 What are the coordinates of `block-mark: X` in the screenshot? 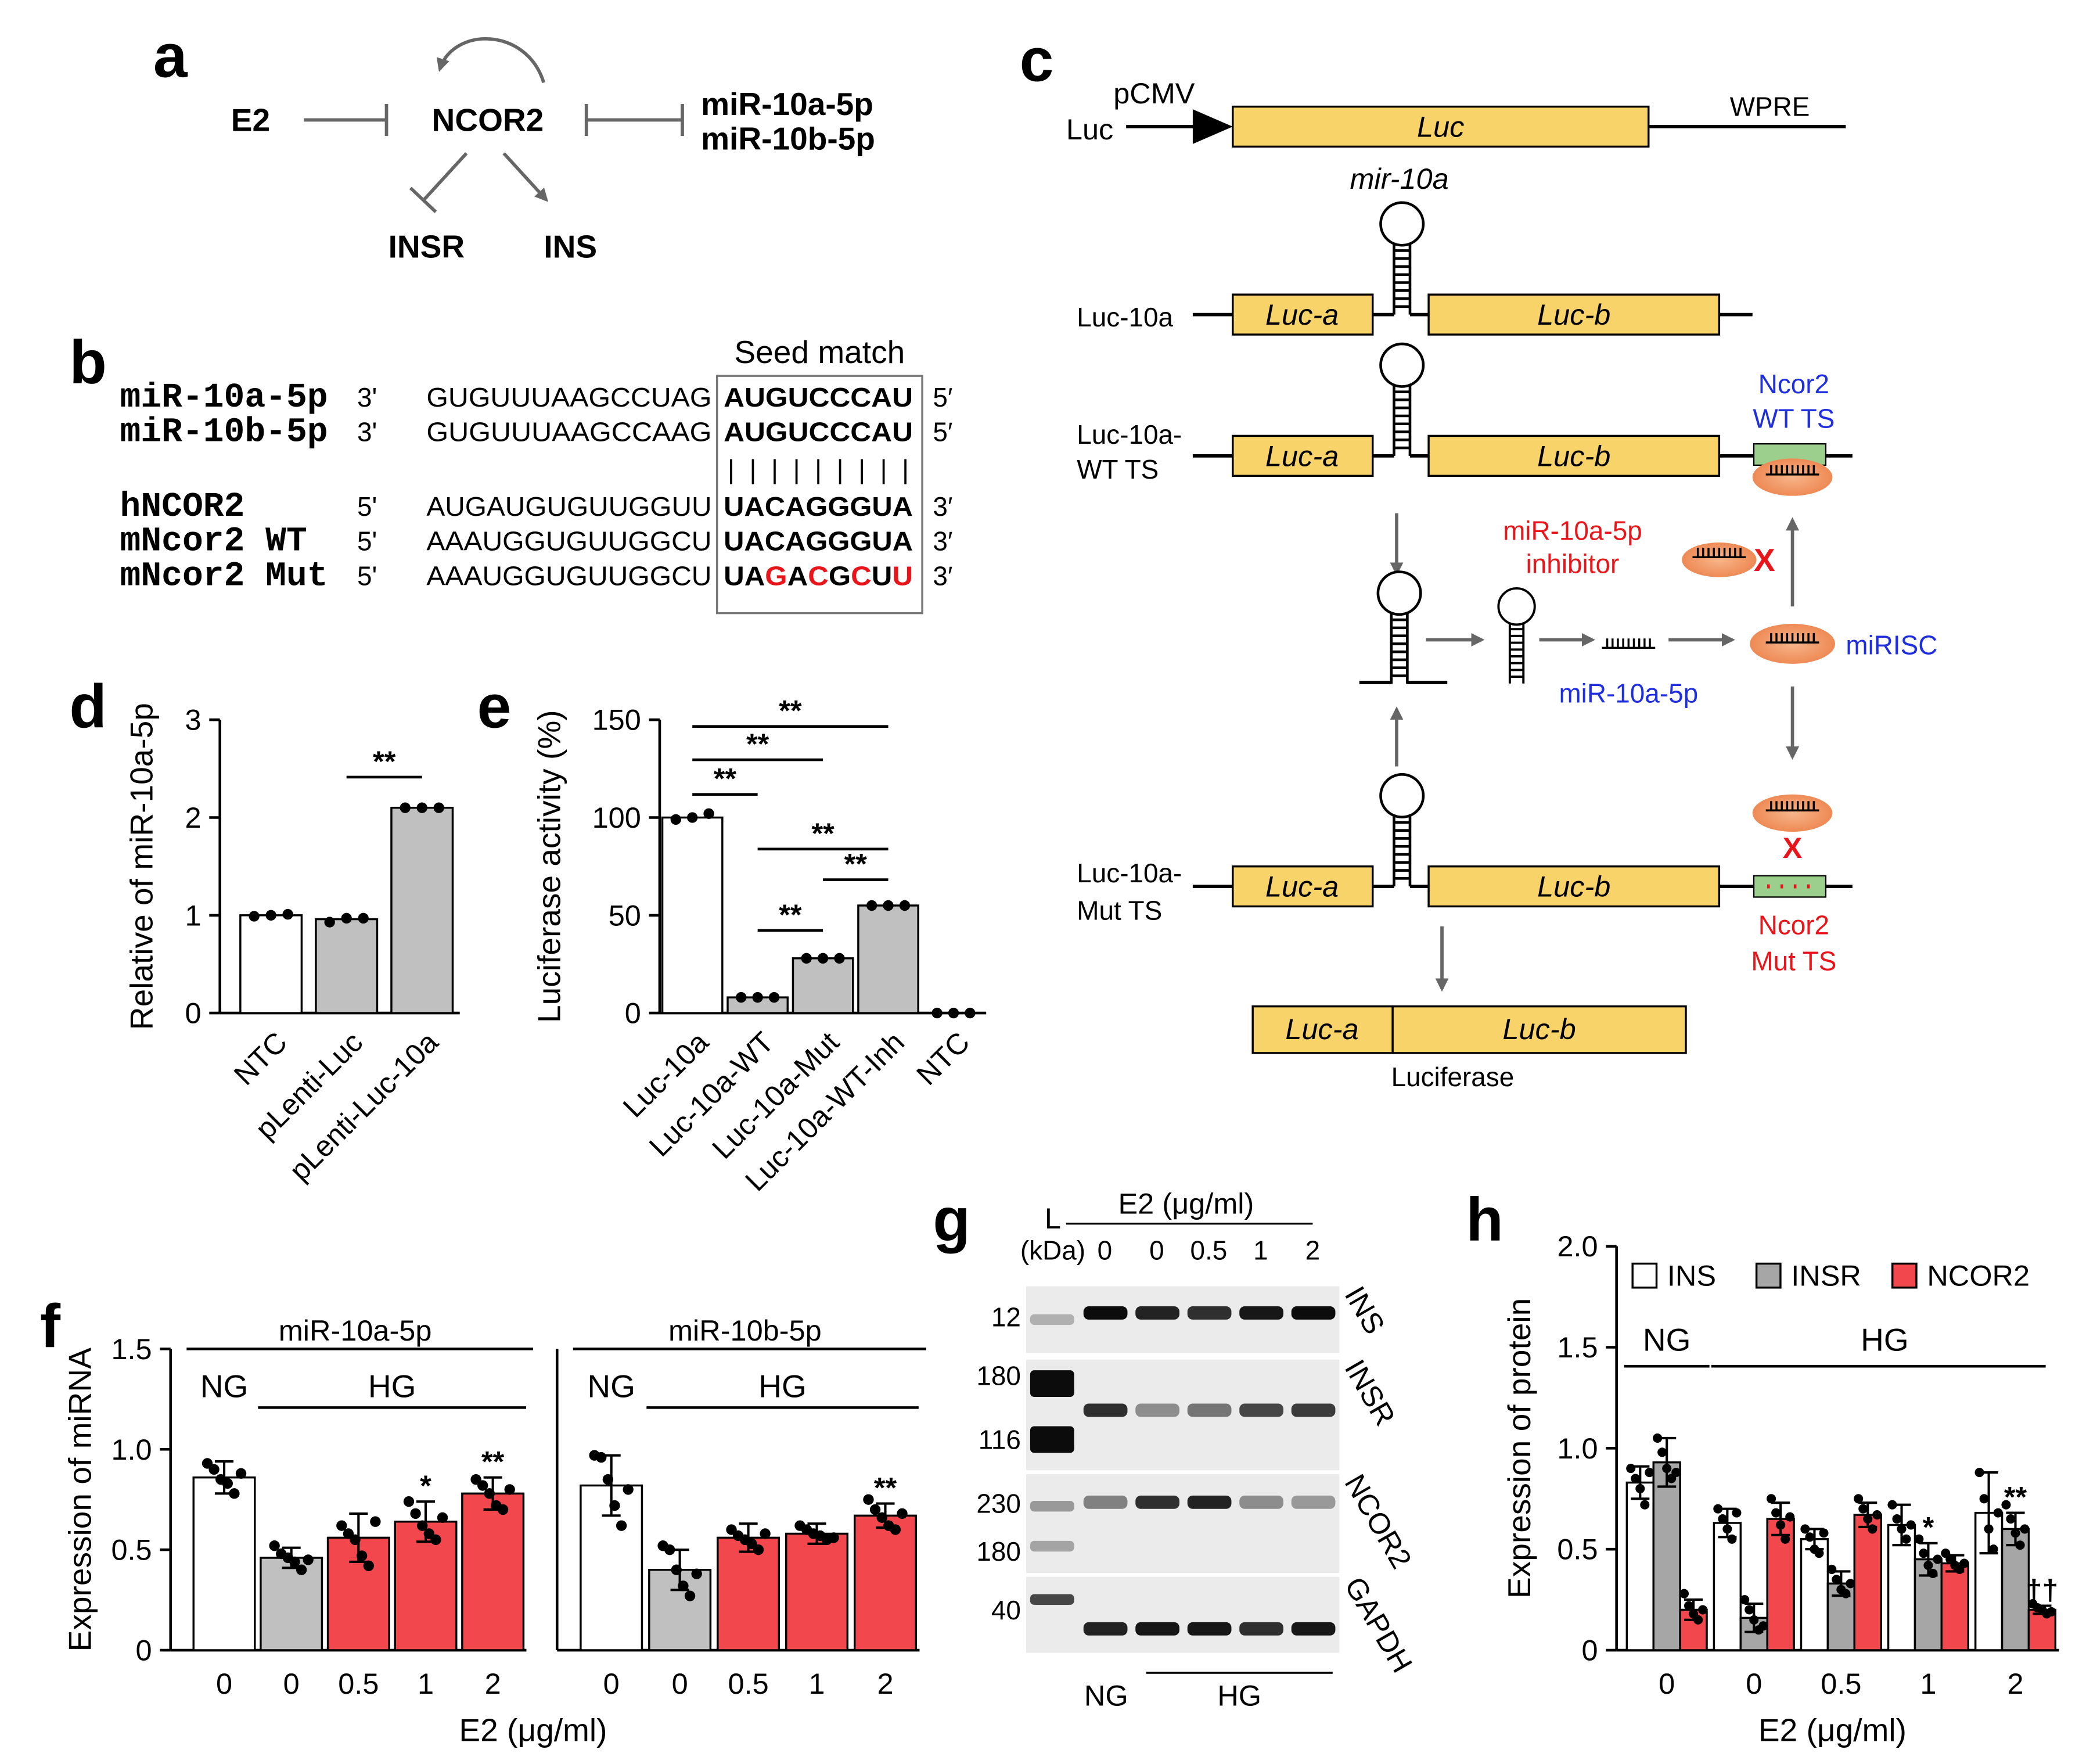 It's located at (1764, 560).